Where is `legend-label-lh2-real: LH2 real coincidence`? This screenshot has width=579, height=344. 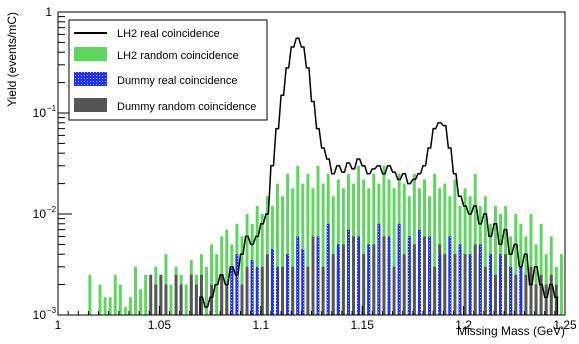
legend-label-lh2-real: LH2 real coincidence is located at coordinates (168, 34).